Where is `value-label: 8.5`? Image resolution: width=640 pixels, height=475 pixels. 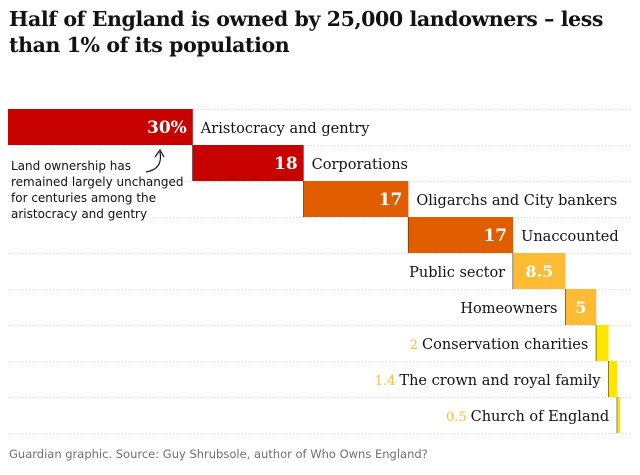 value-label: 8.5 is located at coordinates (539, 271).